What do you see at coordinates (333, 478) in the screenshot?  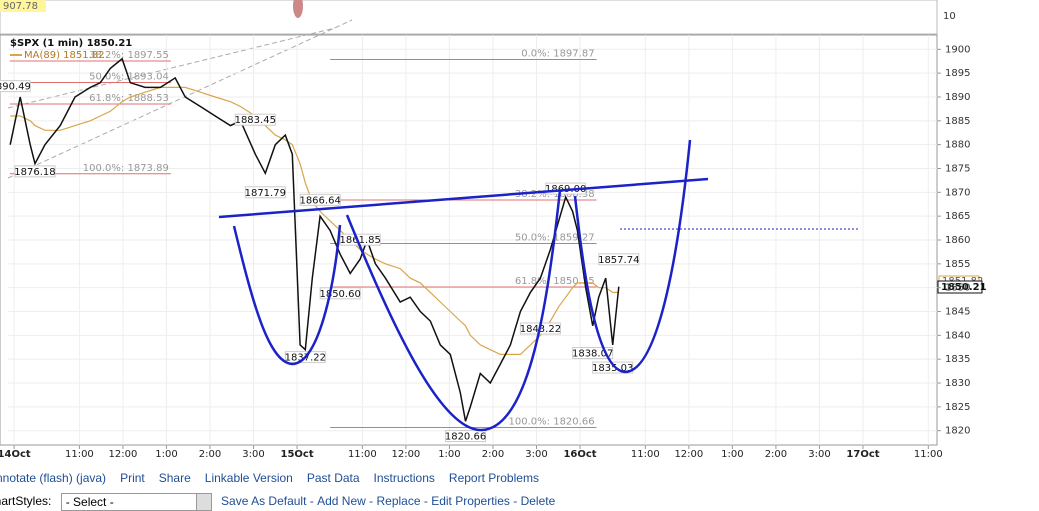 I see `toolbar-item: Past Data` at bounding box center [333, 478].